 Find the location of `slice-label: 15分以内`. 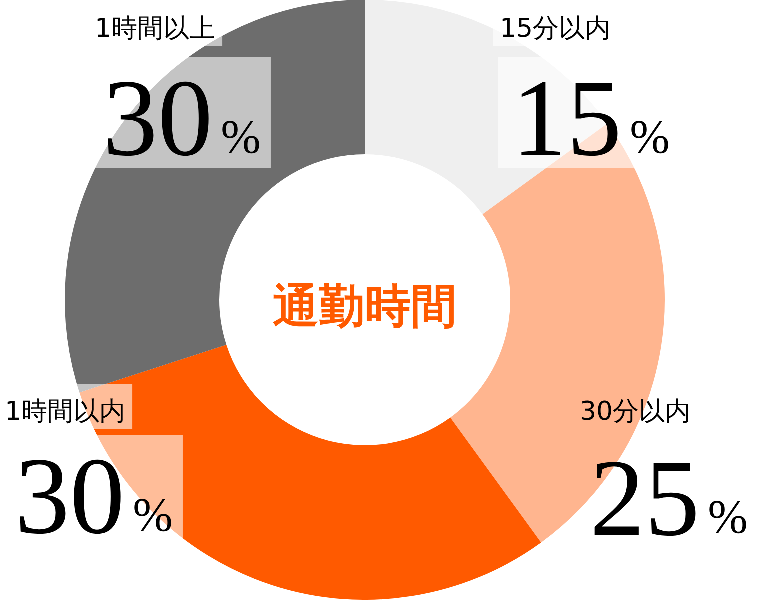

slice-label: 15分以内 is located at coordinates (556, 29).